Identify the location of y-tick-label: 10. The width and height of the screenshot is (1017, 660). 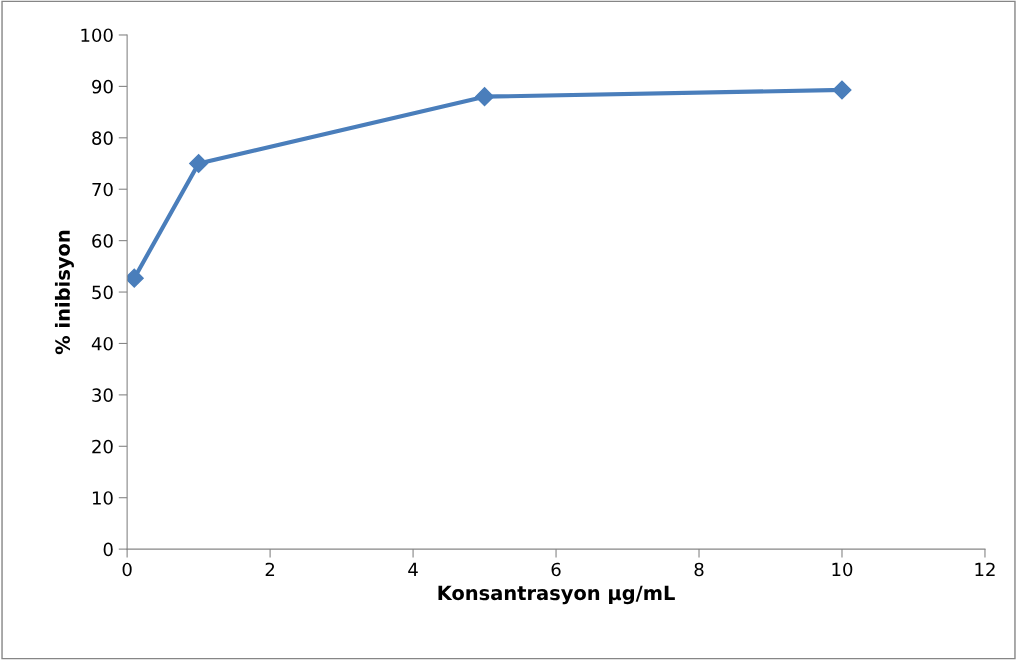
(102, 498).